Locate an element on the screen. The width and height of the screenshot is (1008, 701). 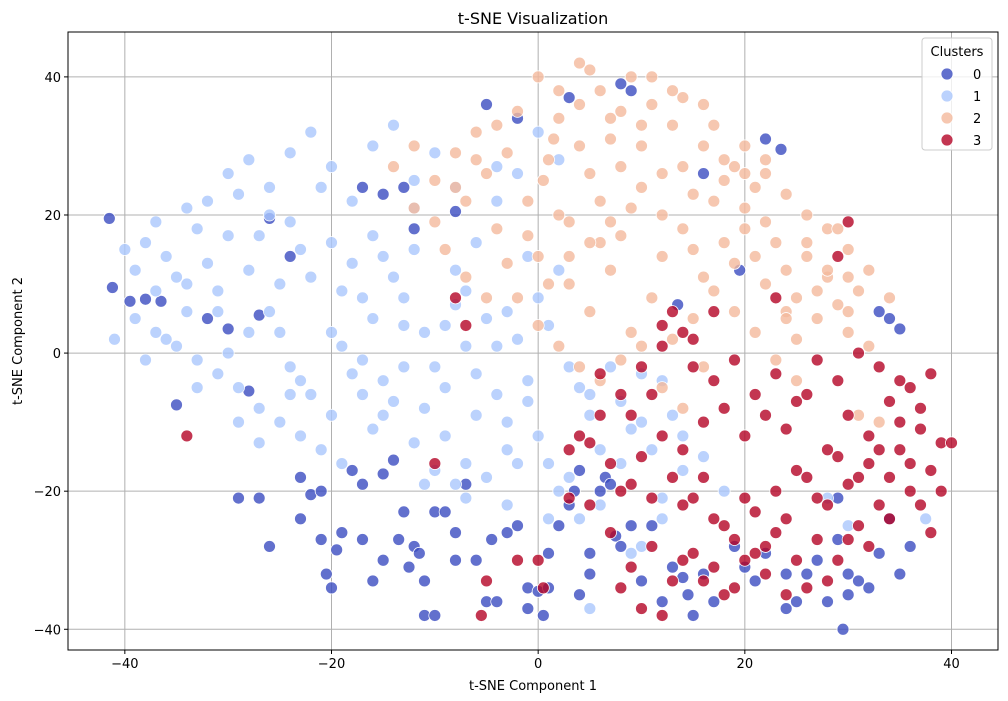
legend: Clusters 0 1 2 3 is located at coordinates (957, 94).